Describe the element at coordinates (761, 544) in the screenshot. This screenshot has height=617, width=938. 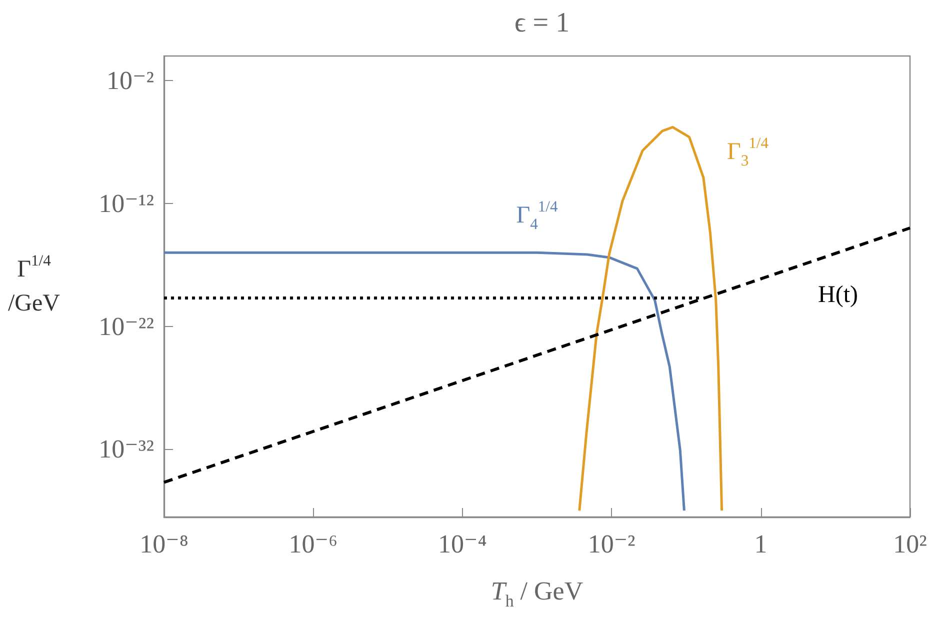
I see `x-tick-label: 1` at that location.